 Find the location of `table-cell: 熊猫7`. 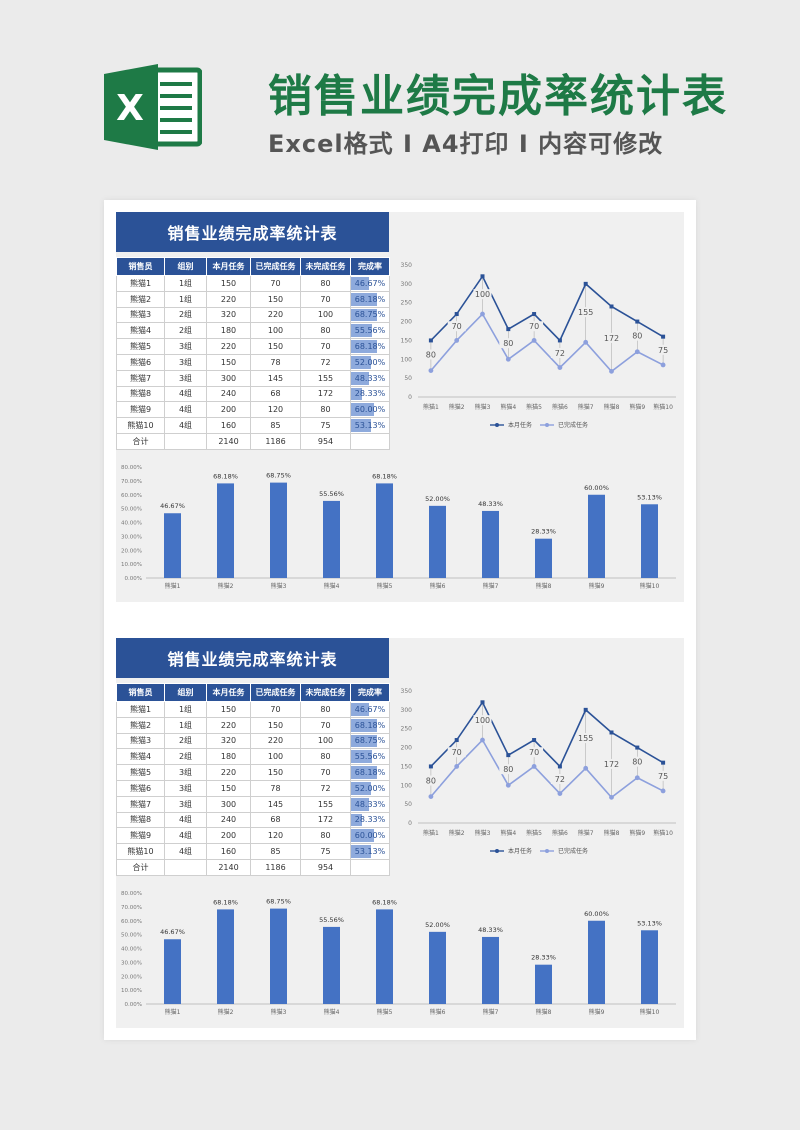

table-cell: 熊猫7 is located at coordinates (140, 378).